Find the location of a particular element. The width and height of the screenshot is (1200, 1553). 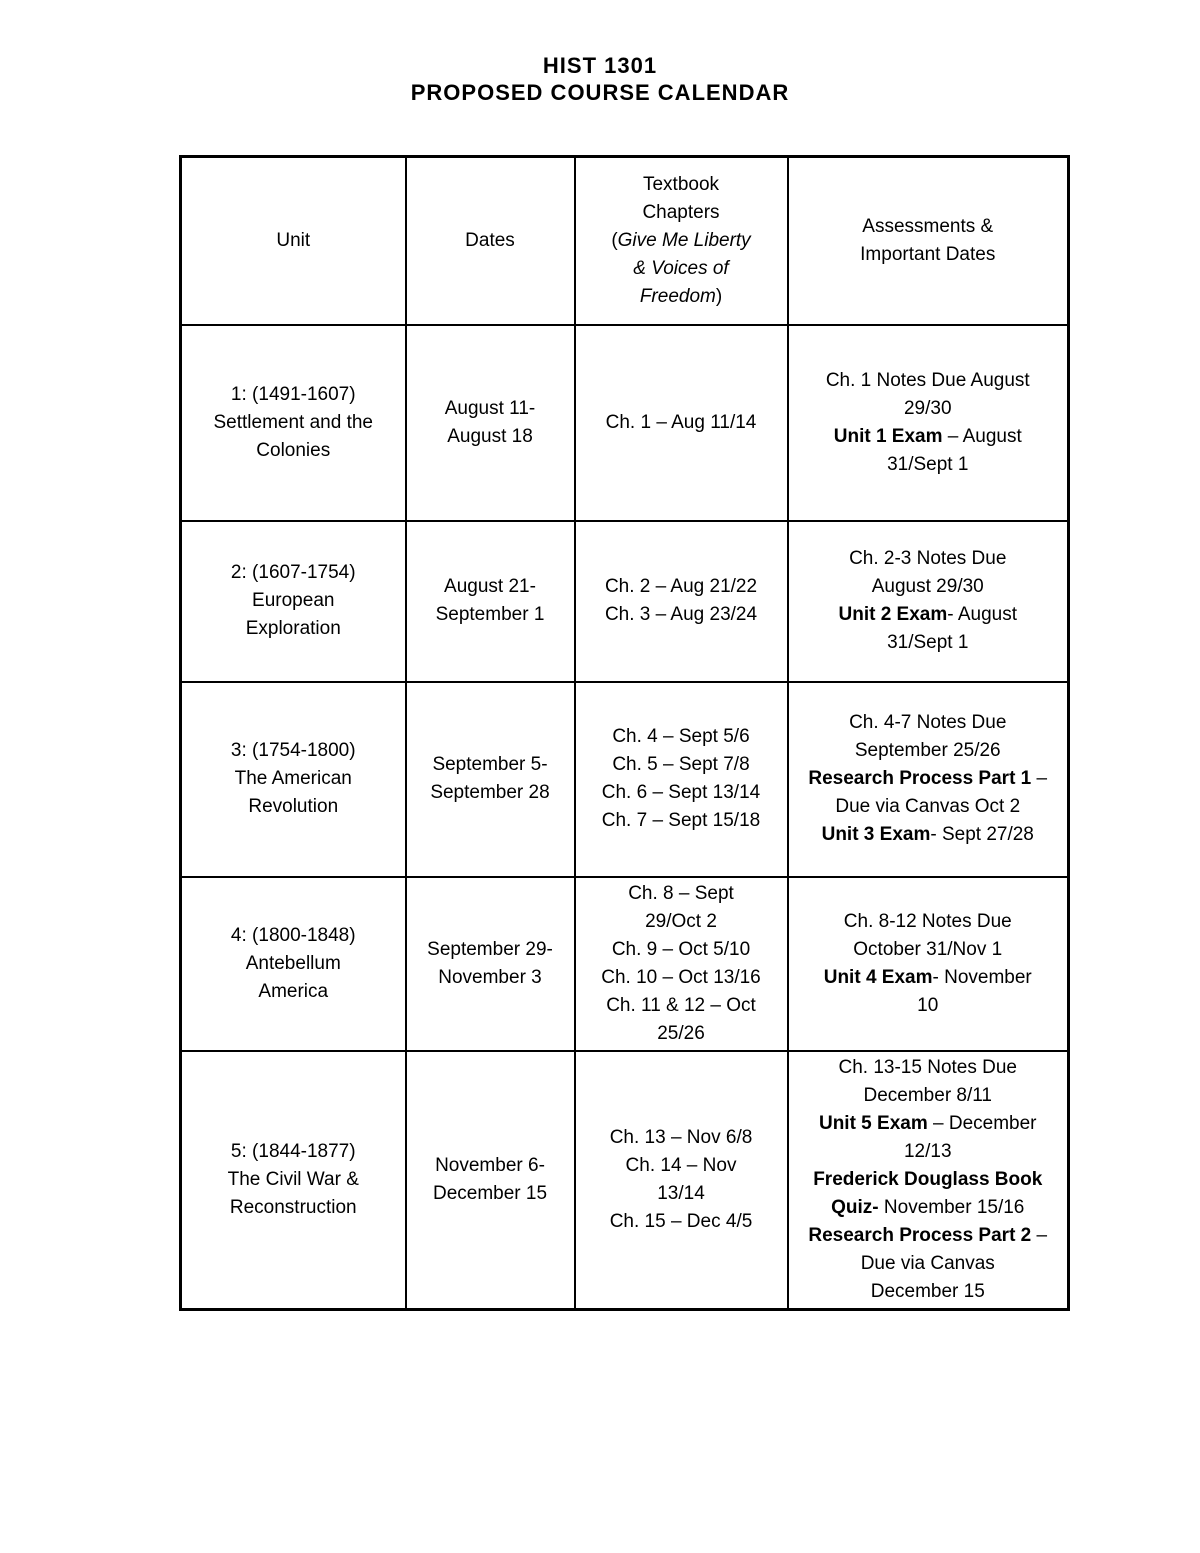

cell-line: Colonies is located at coordinates (293, 451).